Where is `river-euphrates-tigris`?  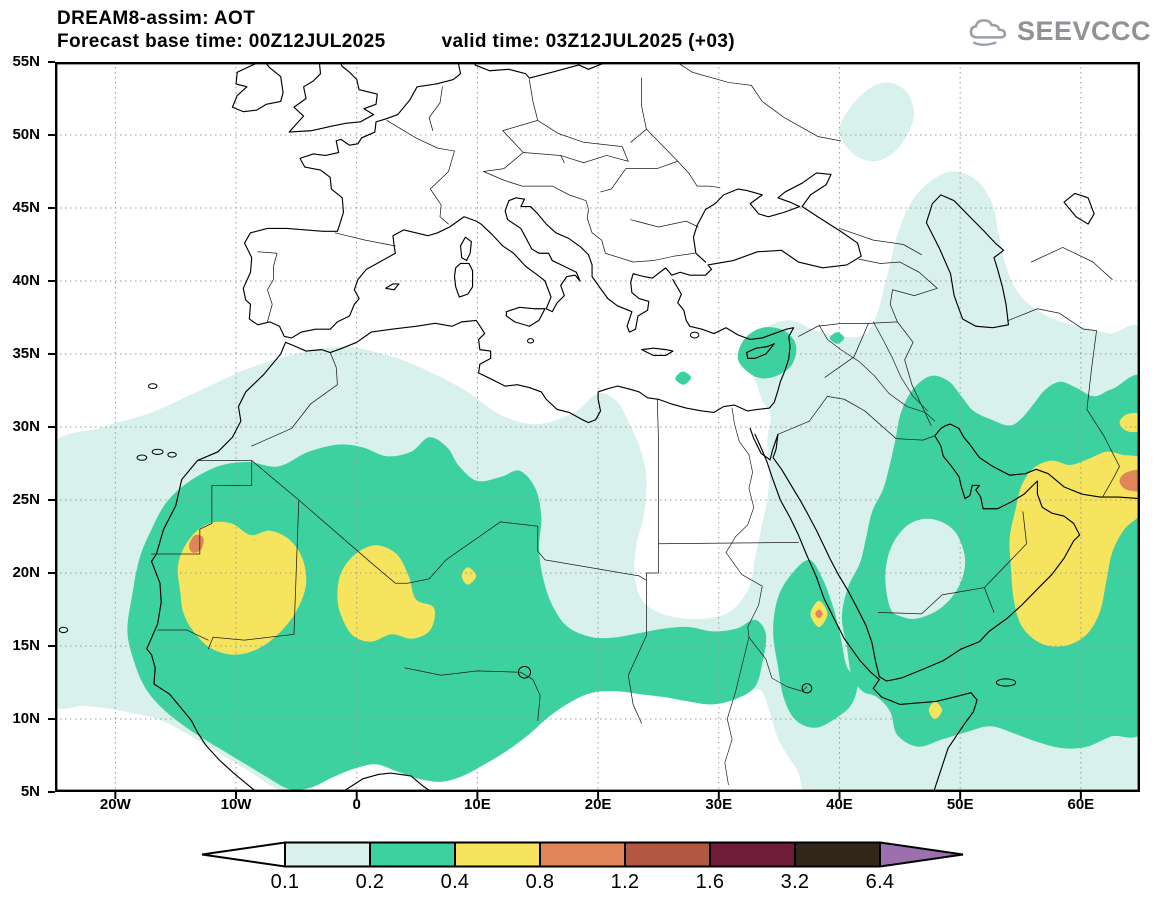
river-euphrates-tigris is located at coordinates (877, 371).